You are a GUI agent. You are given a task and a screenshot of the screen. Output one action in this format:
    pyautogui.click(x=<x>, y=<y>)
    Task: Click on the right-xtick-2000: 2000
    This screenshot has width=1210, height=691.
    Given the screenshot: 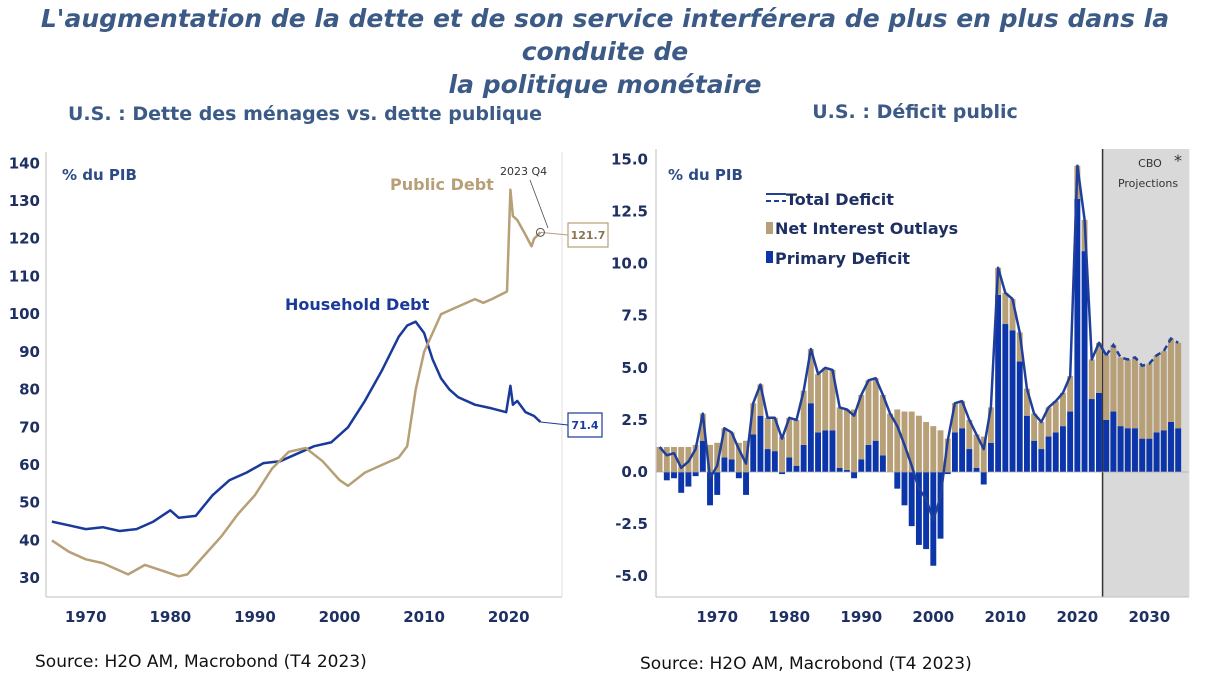 What is the action you would take?
    pyautogui.click(x=933, y=617)
    